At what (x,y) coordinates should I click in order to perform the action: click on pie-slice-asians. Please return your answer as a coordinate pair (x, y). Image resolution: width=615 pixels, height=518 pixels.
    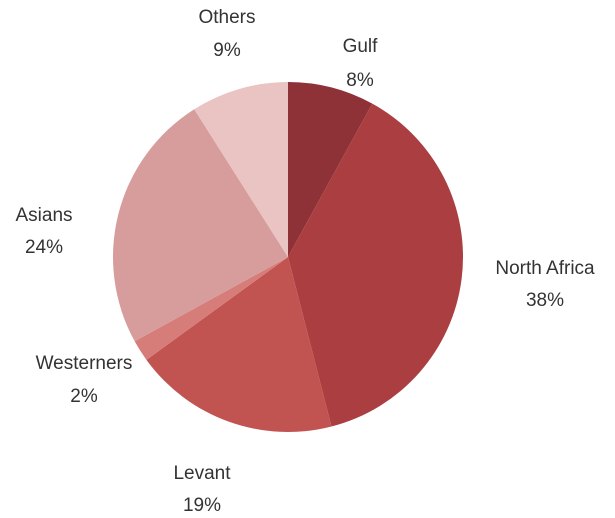
    Looking at the image, I should click on (200, 225).